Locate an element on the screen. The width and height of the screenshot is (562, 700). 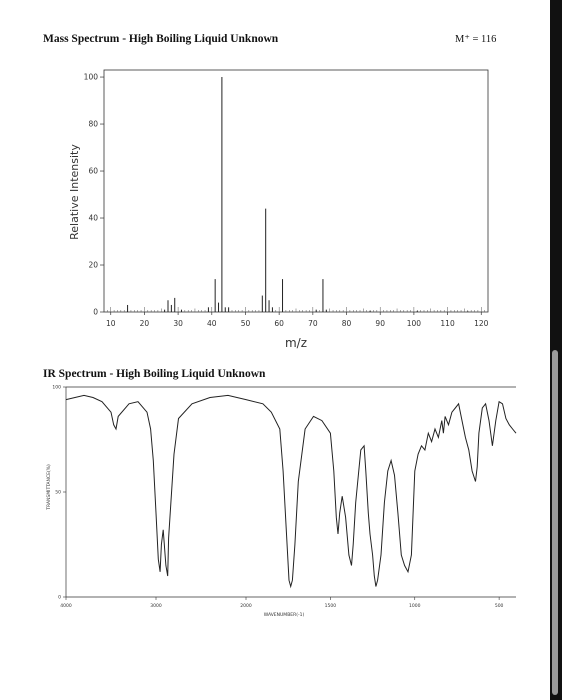
ir-x-tick-label: 3000 is located at coordinates (156, 606).